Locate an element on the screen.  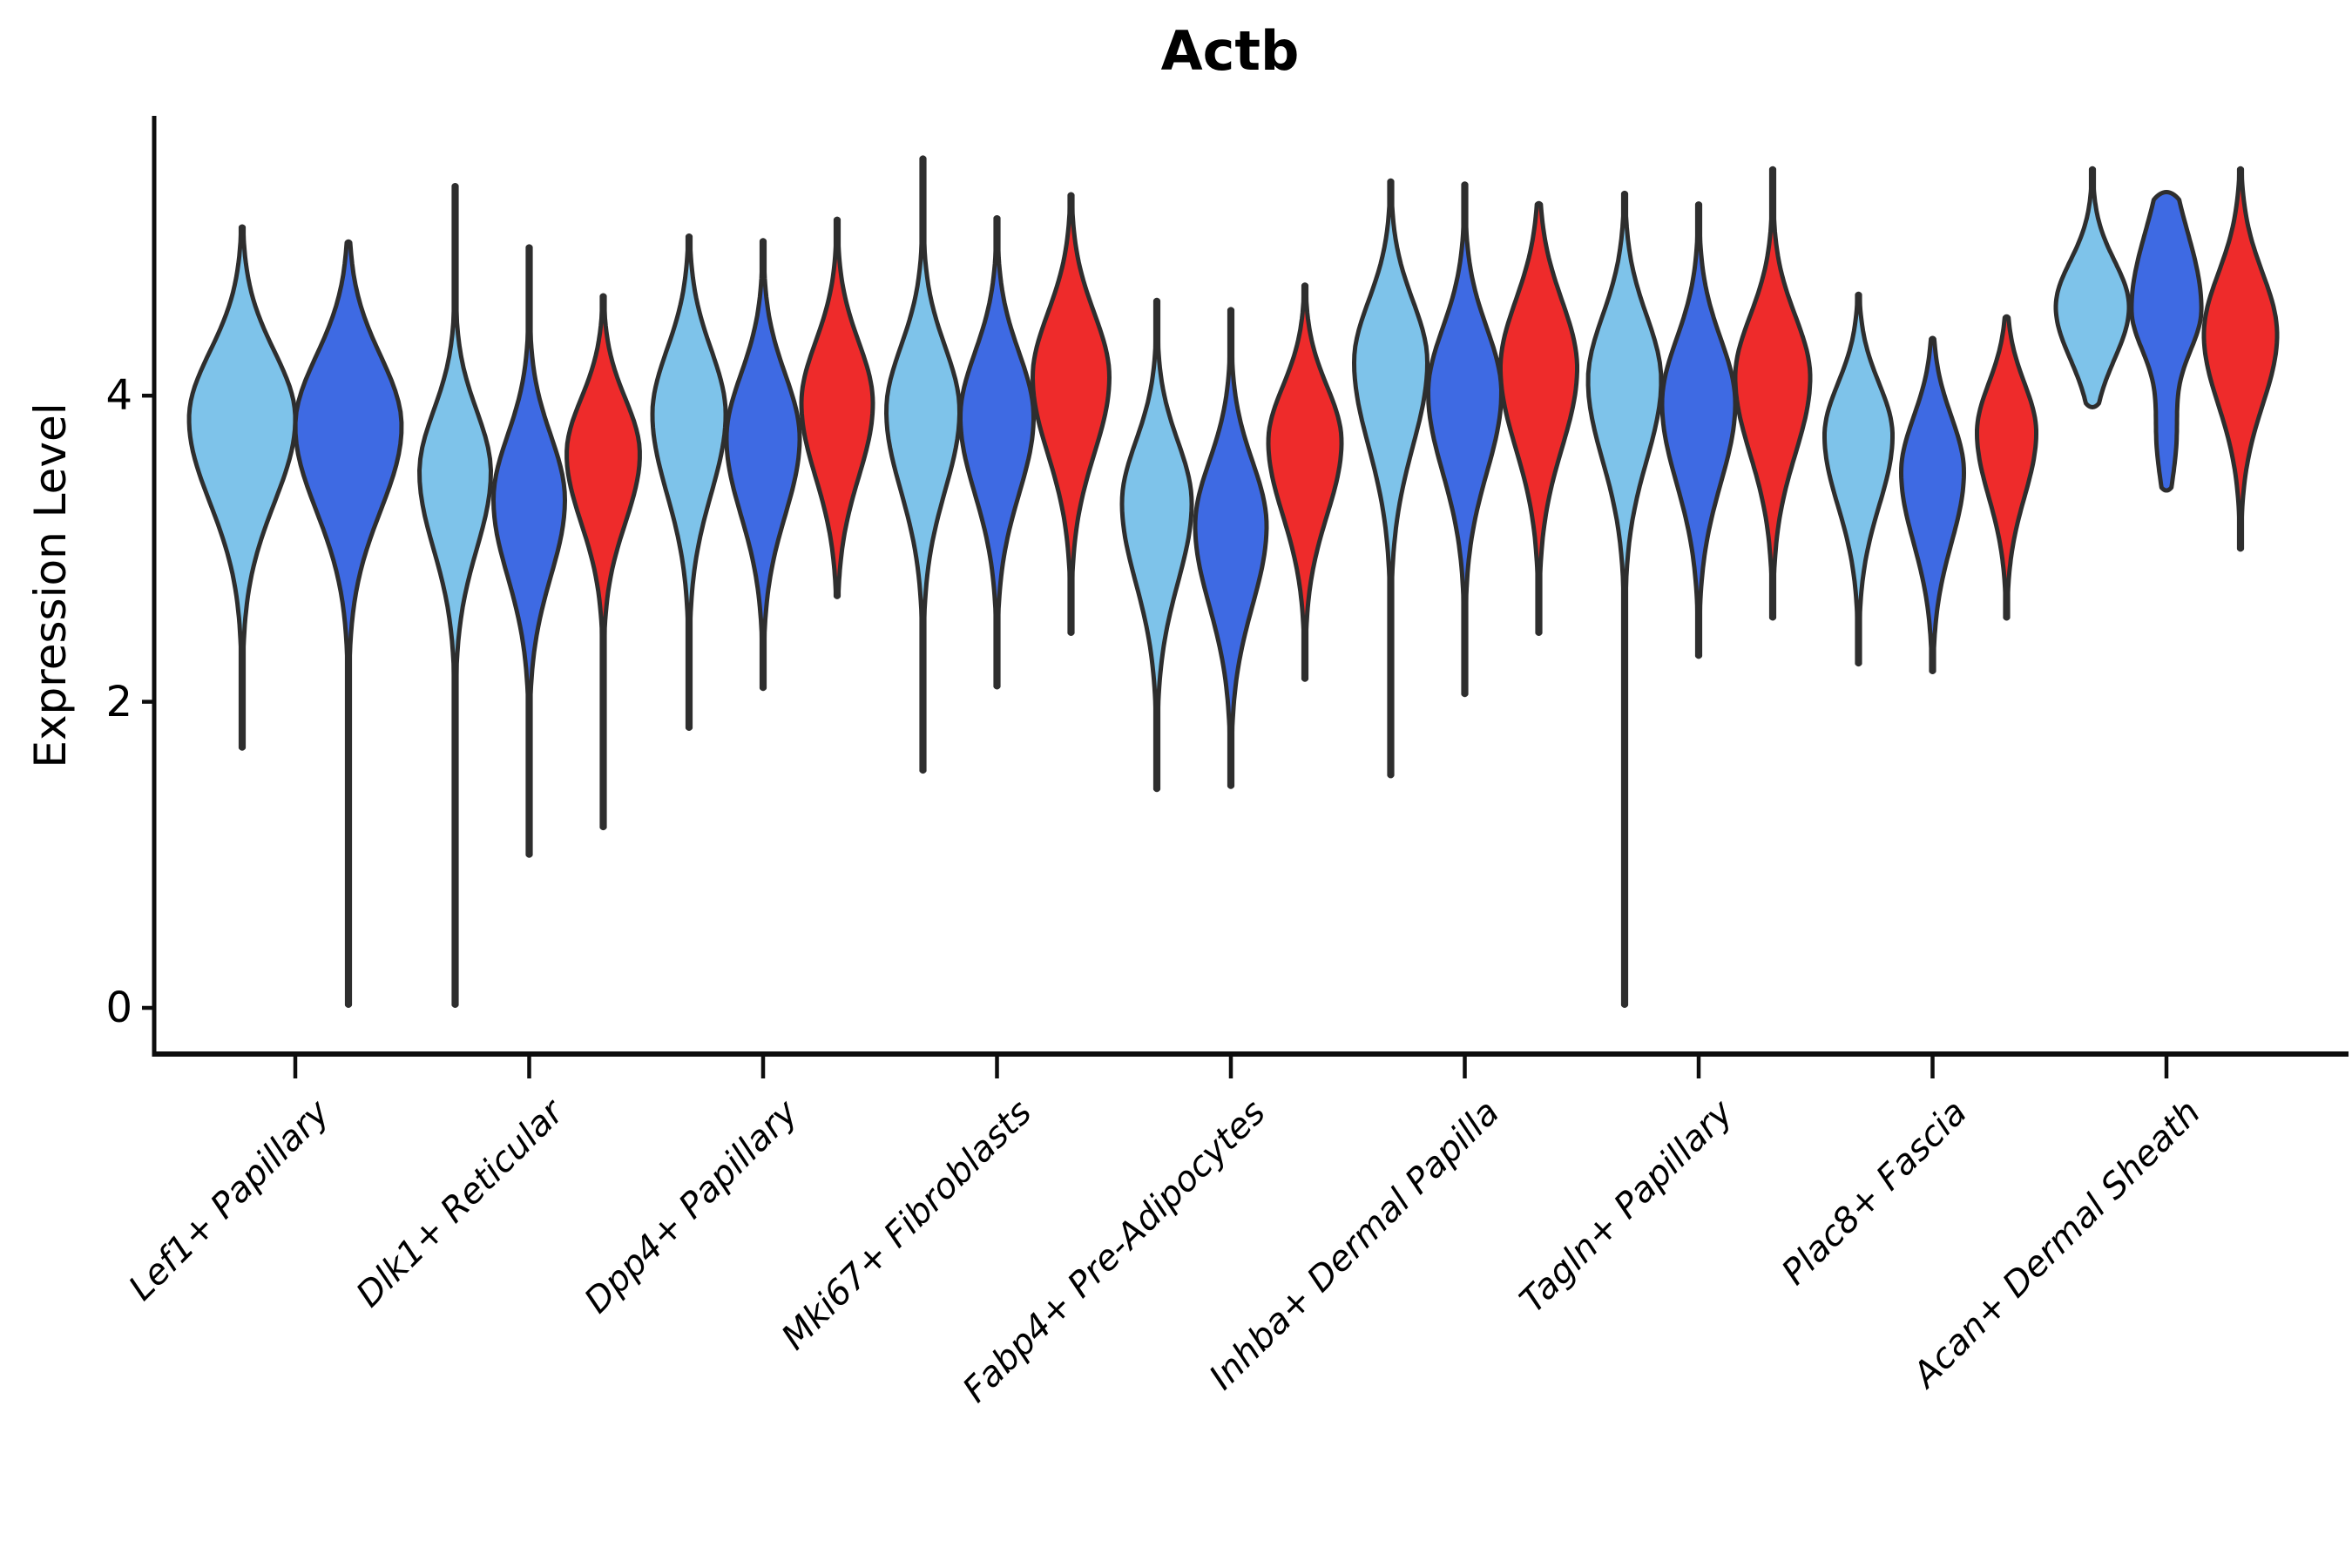
chart-title: Actb is located at coordinates (1230, 51).